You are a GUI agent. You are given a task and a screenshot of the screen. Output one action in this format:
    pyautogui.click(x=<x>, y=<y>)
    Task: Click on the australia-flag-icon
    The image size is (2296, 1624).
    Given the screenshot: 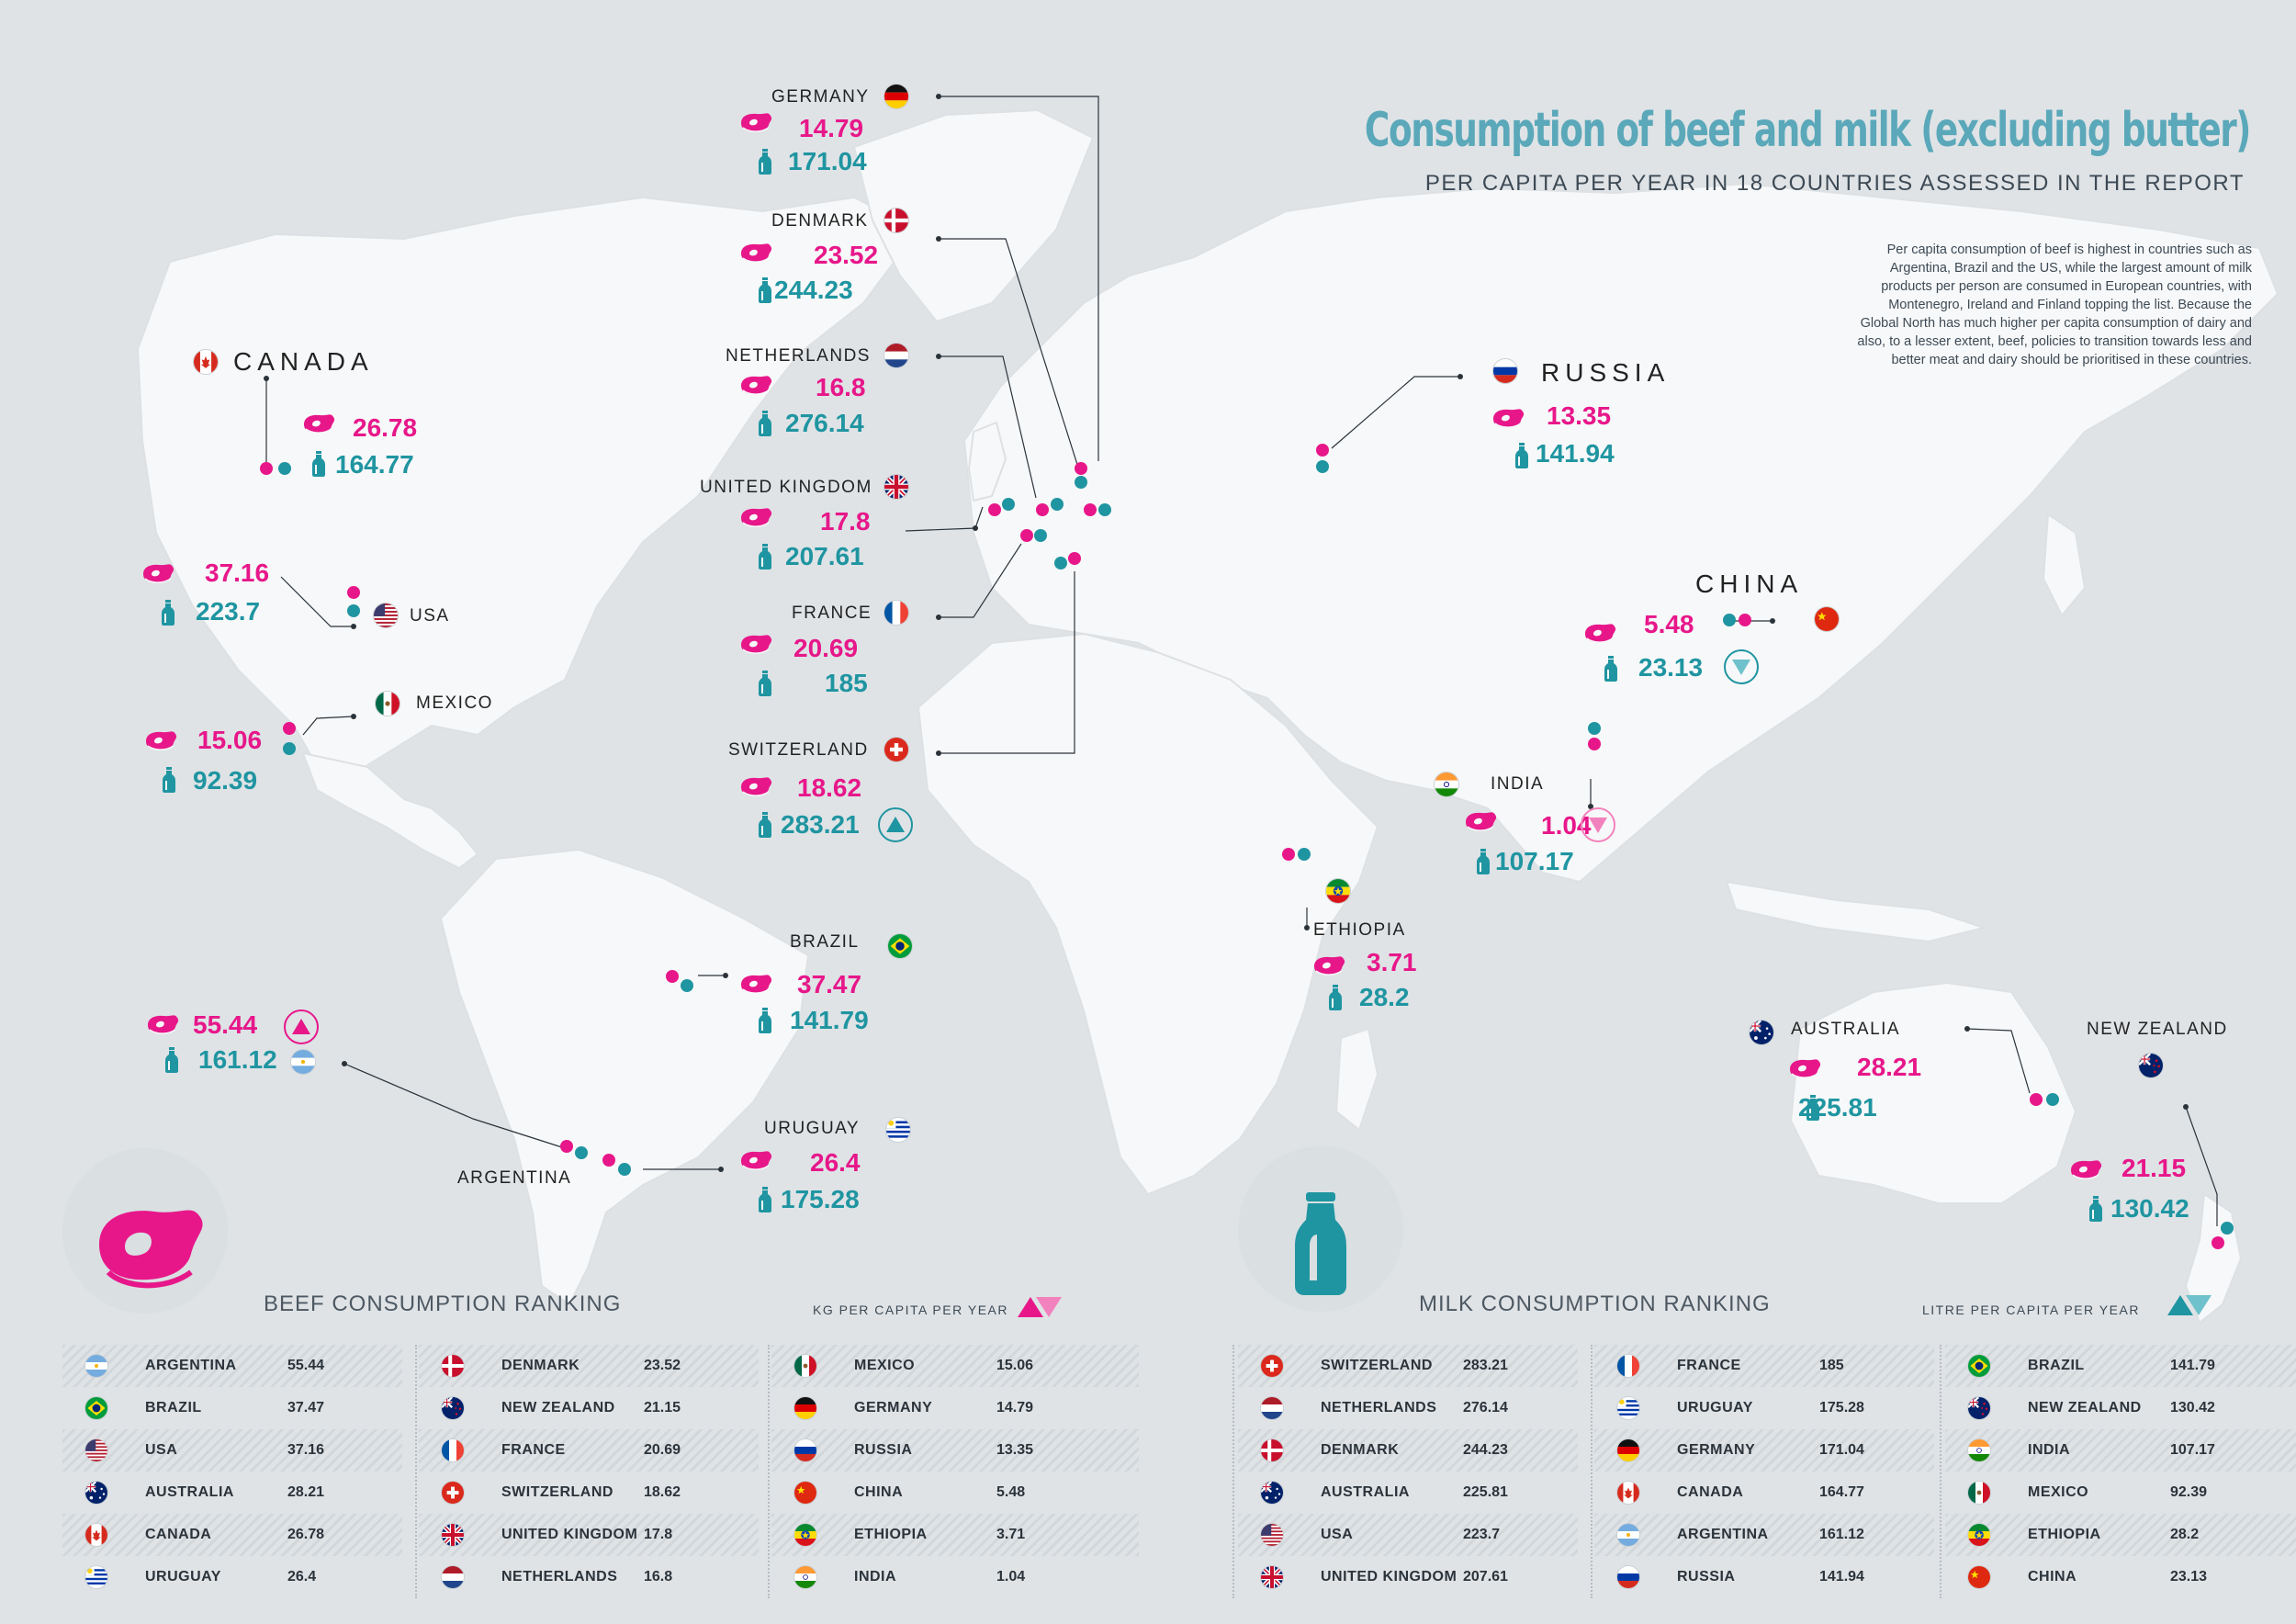 What is the action you would take?
    pyautogui.click(x=1761, y=1032)
    